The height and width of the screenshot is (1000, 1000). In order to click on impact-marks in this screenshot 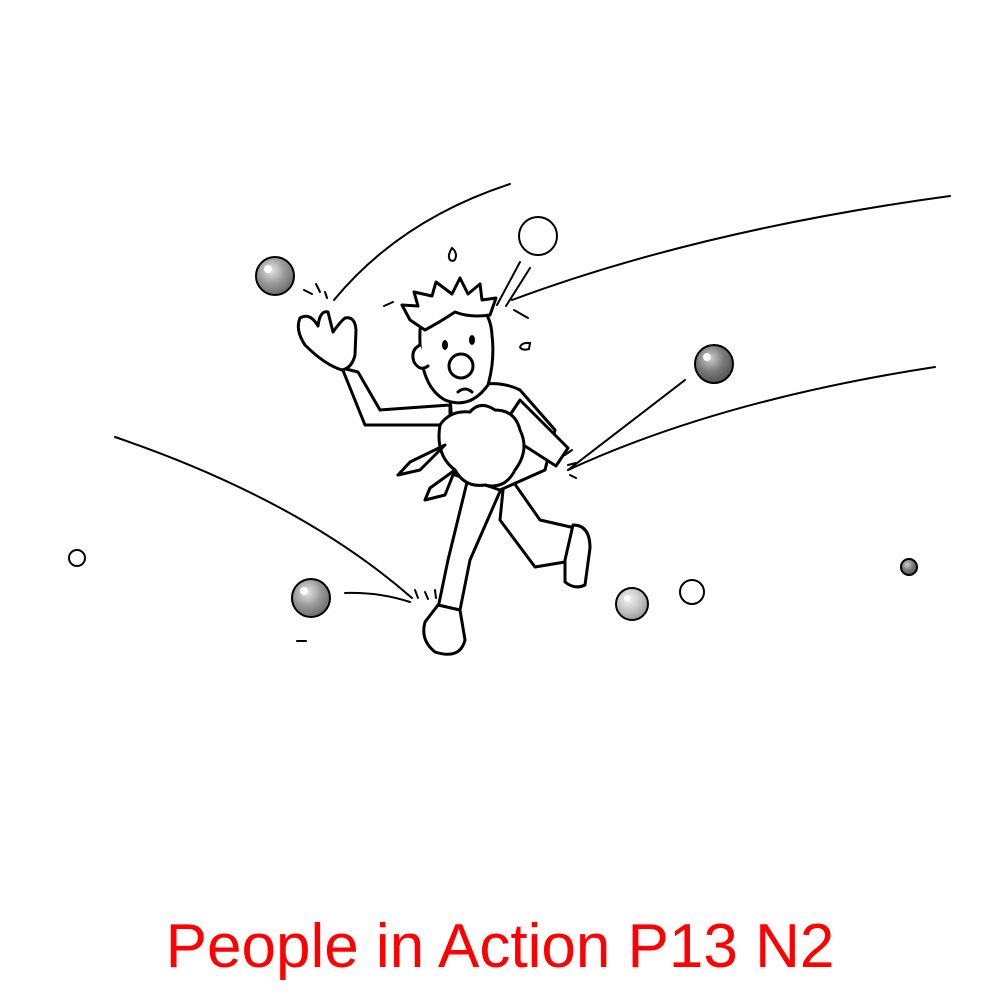, I will do `click(436, 451)`.